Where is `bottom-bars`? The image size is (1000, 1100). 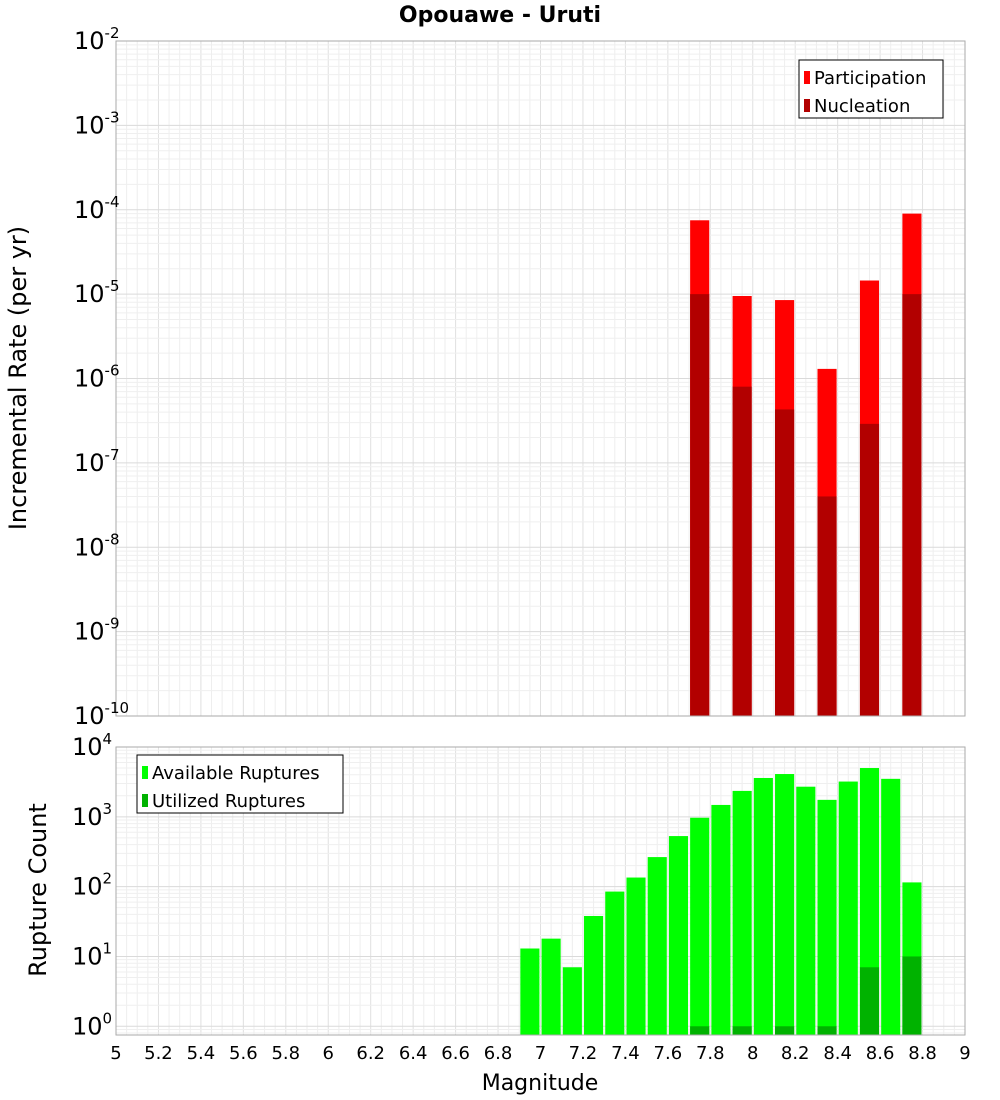
bottom-bars is located at coordinates (721, 901).